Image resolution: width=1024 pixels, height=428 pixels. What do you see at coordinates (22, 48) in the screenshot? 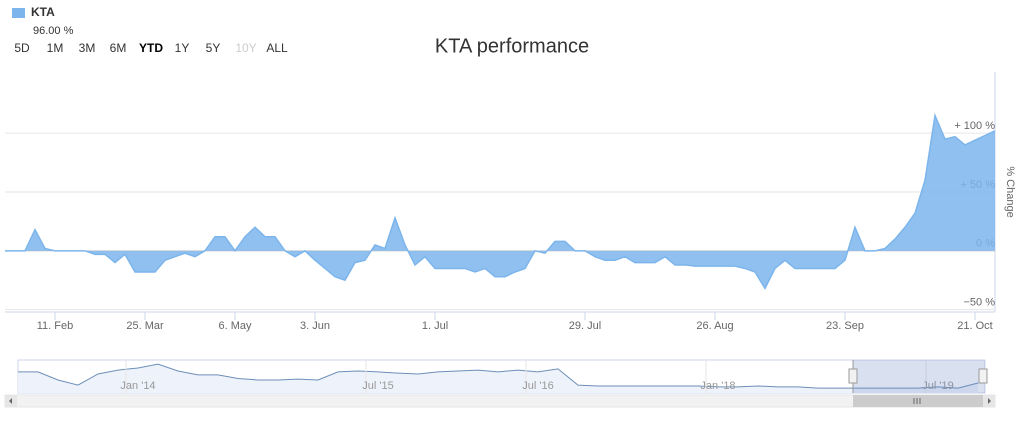
I see `range-button: 5D` at bounding box center [22, 48].